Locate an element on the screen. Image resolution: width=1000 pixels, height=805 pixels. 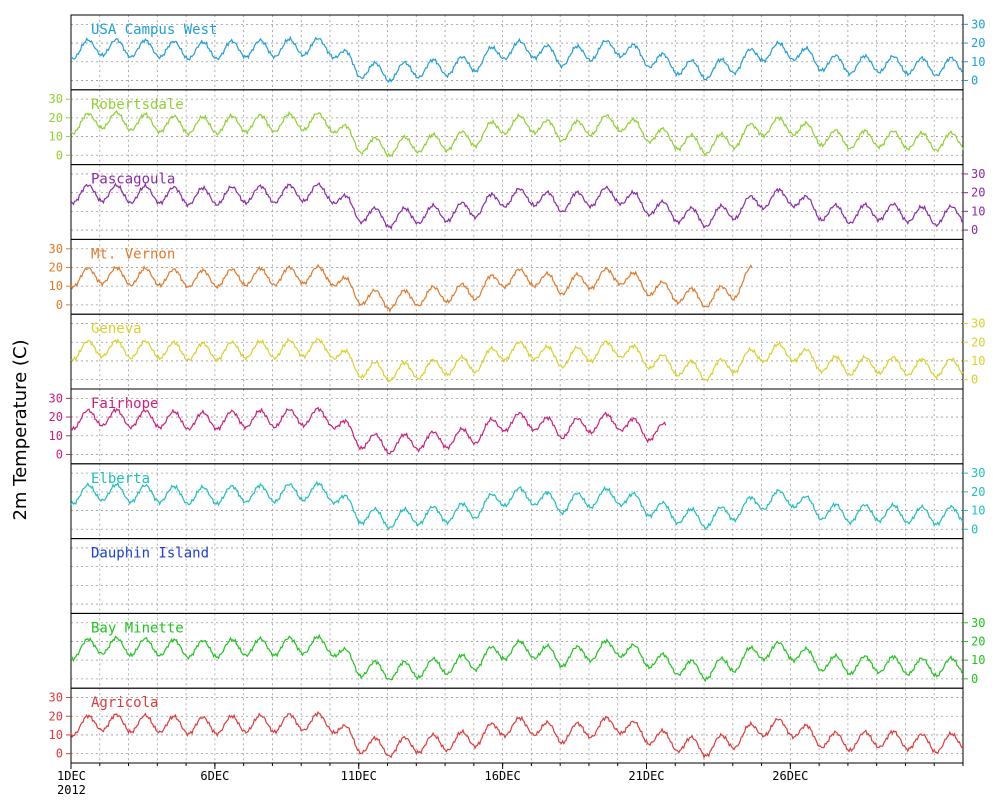
panel-4: 0 10 20 30 Geneva is located at coordinates (527, 351).